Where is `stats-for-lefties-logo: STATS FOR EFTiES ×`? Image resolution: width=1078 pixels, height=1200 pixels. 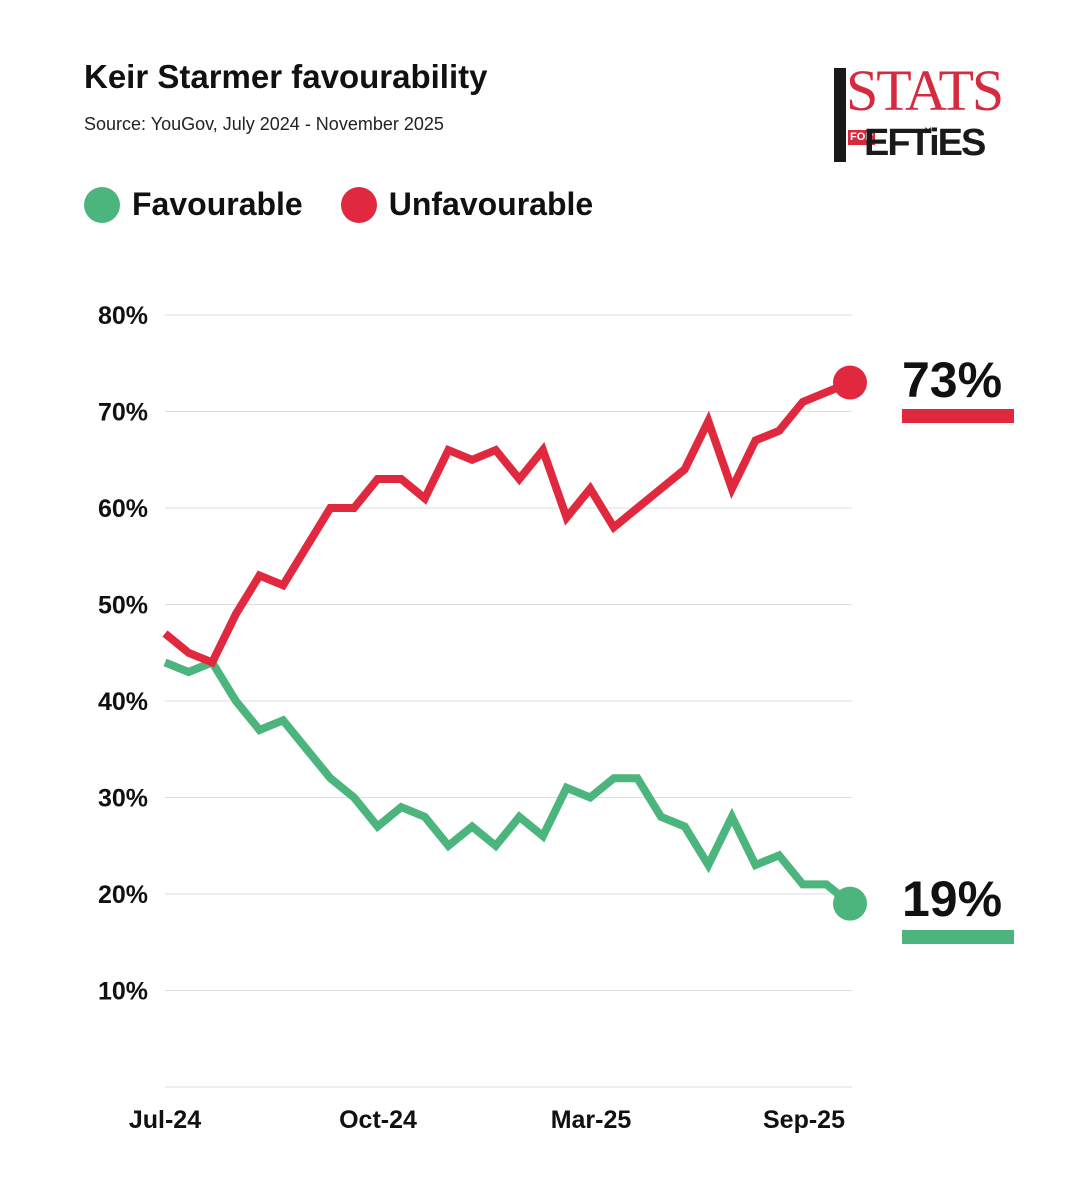
stats-for-lefties-logo: STATS FOR EFTiES × is located at coordinates (919, 113).